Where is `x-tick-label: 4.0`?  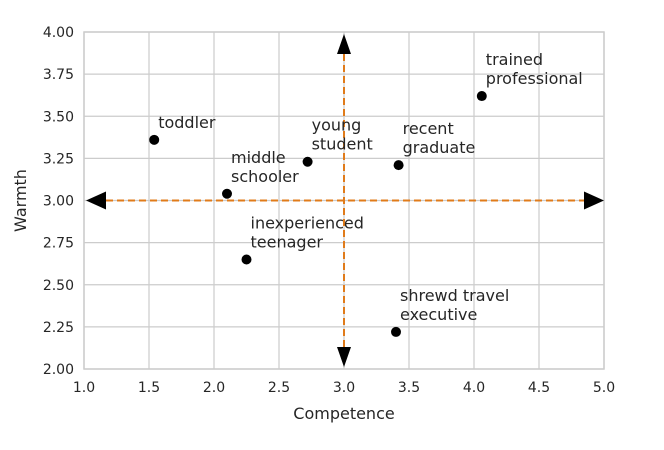 x-tick-label: 4.0 is located at coordinates (474, 388).